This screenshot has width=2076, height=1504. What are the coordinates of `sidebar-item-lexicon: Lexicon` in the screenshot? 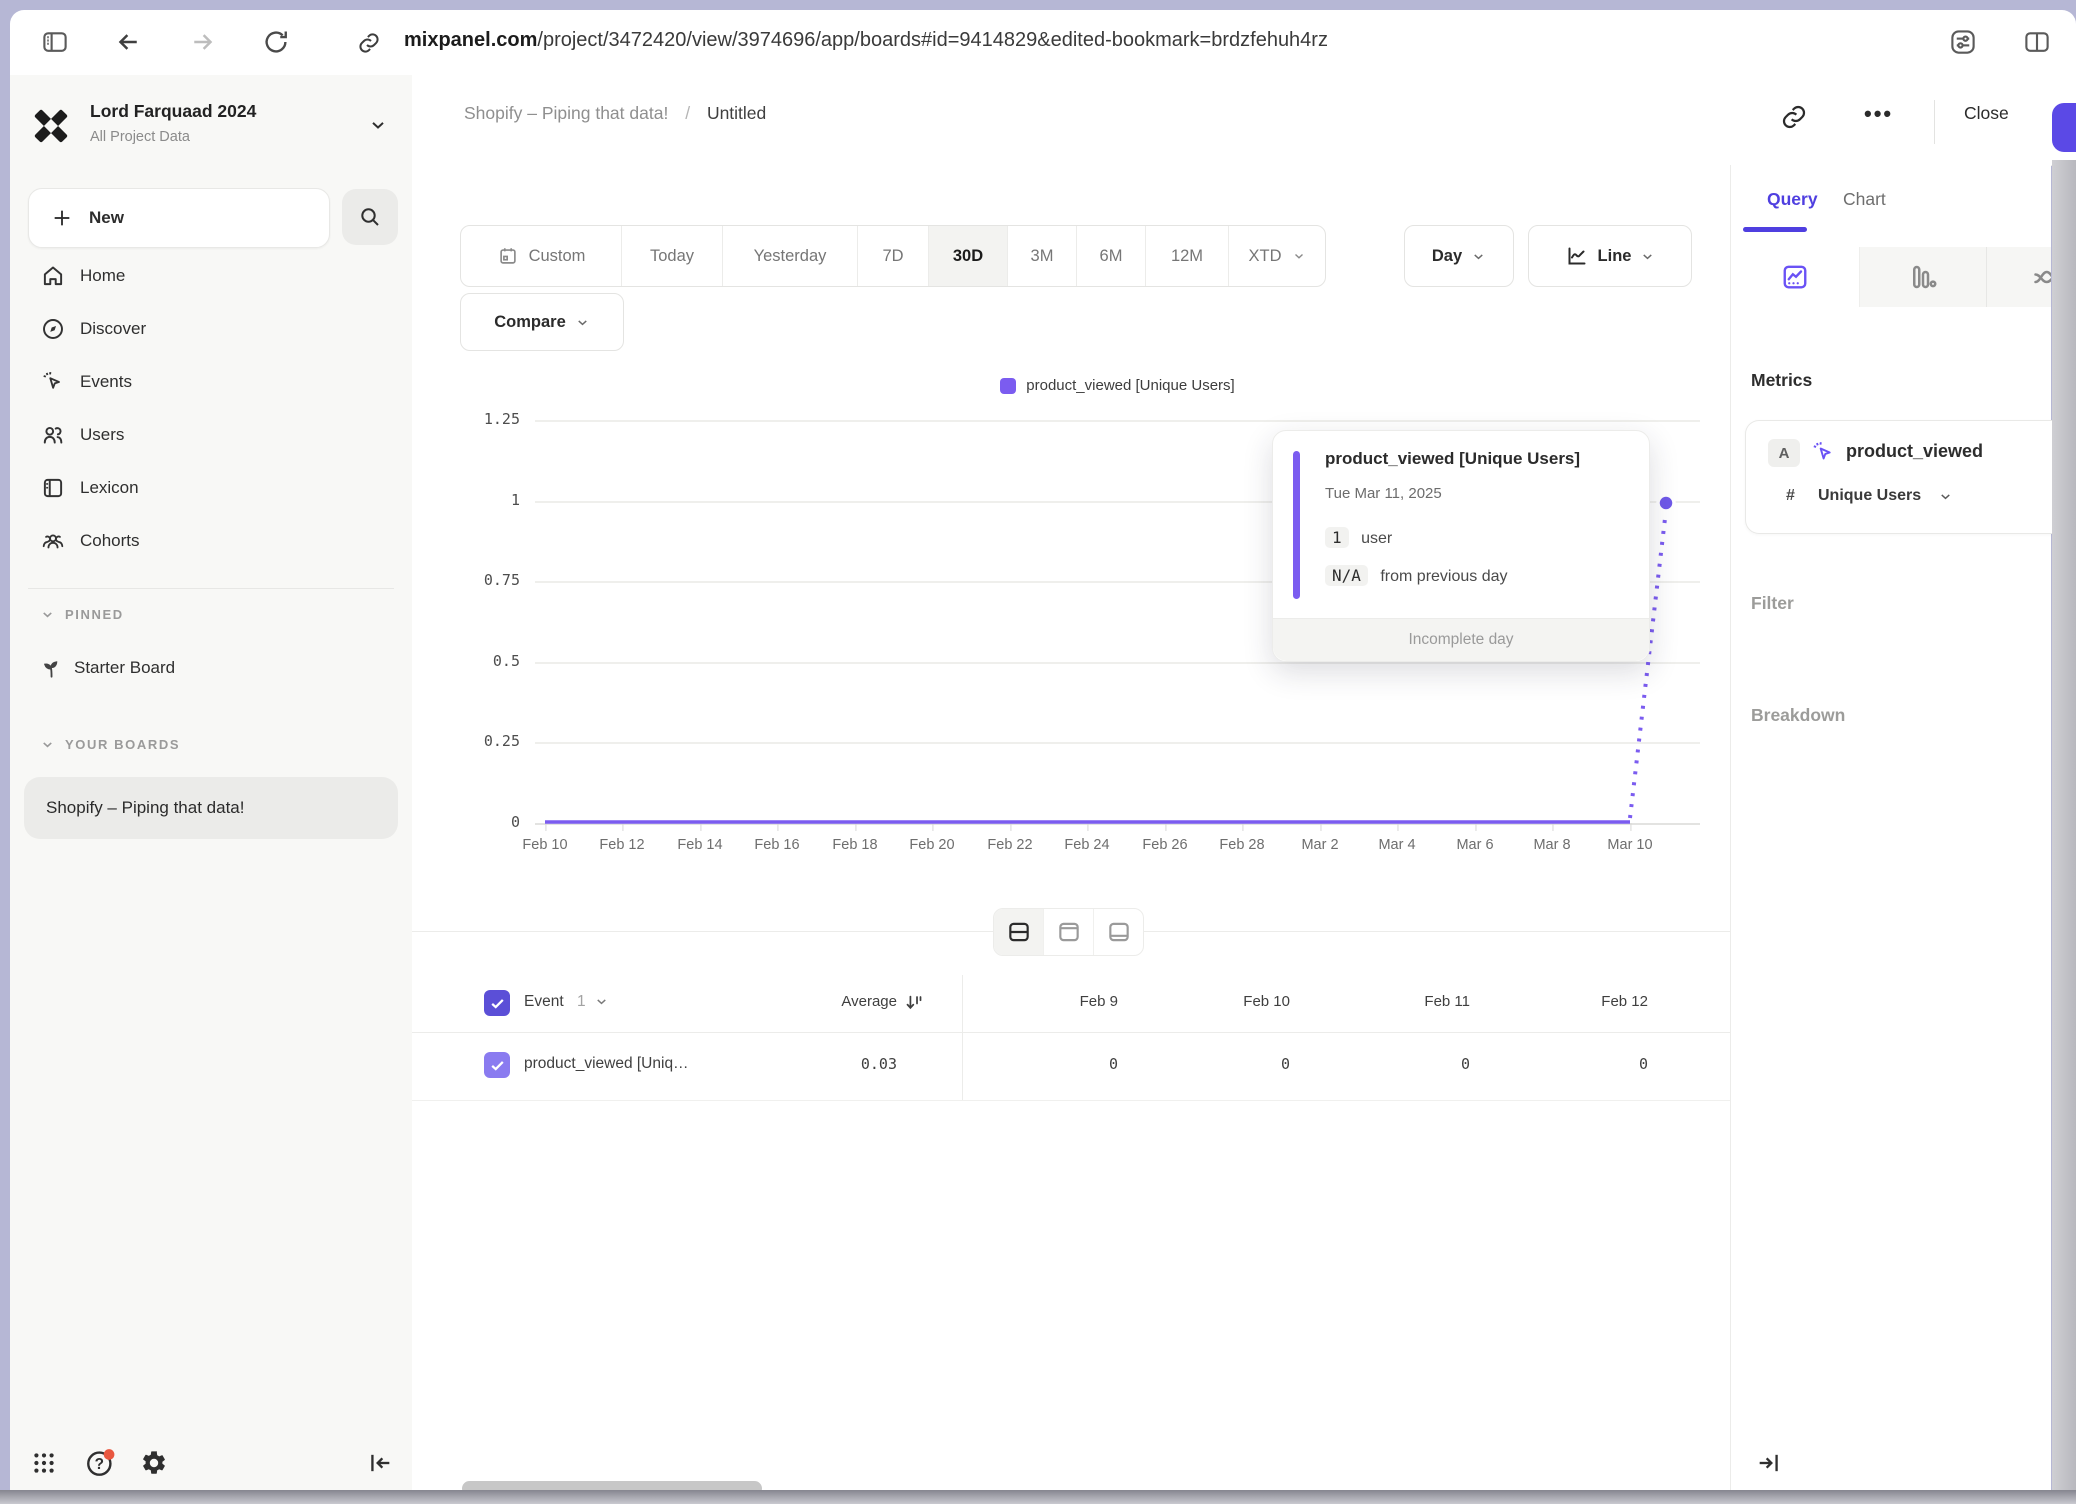 It's located at (211, 488).